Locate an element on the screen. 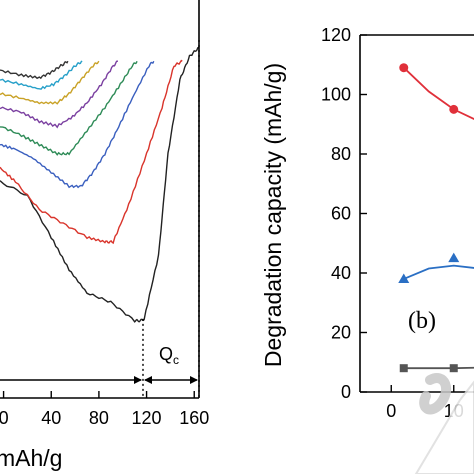 Image resolution: width=474 pixels, height=474 pixels. watermark is located at coordinates (444, 423).